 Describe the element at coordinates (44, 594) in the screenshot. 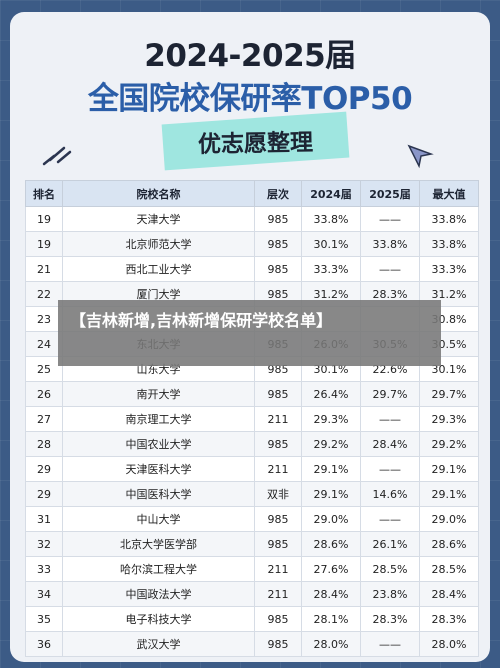

I see `table-cell: 34` at that location.